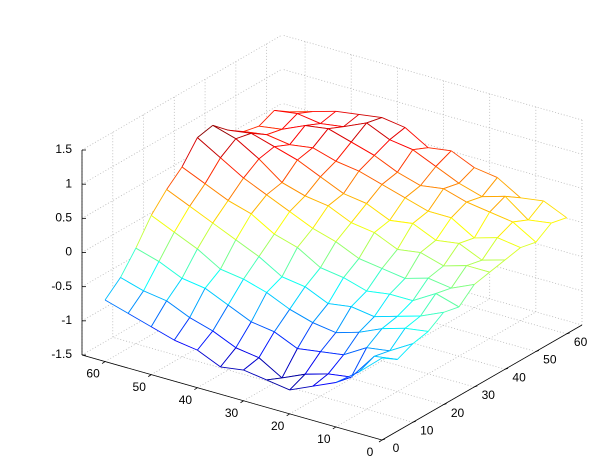 The width and height of the screenshot is (600, 457). Describe the element at coordinates (232, 413) in the screenshot. I see `y-tick-label: 30` at that location.